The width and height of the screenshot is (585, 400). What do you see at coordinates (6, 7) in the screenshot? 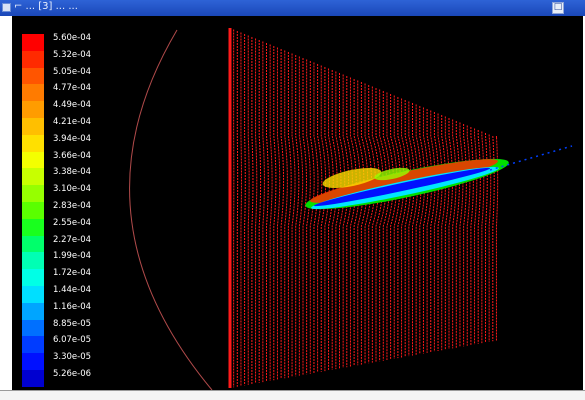
I see `window-icon` at bounding box center [6, 7].